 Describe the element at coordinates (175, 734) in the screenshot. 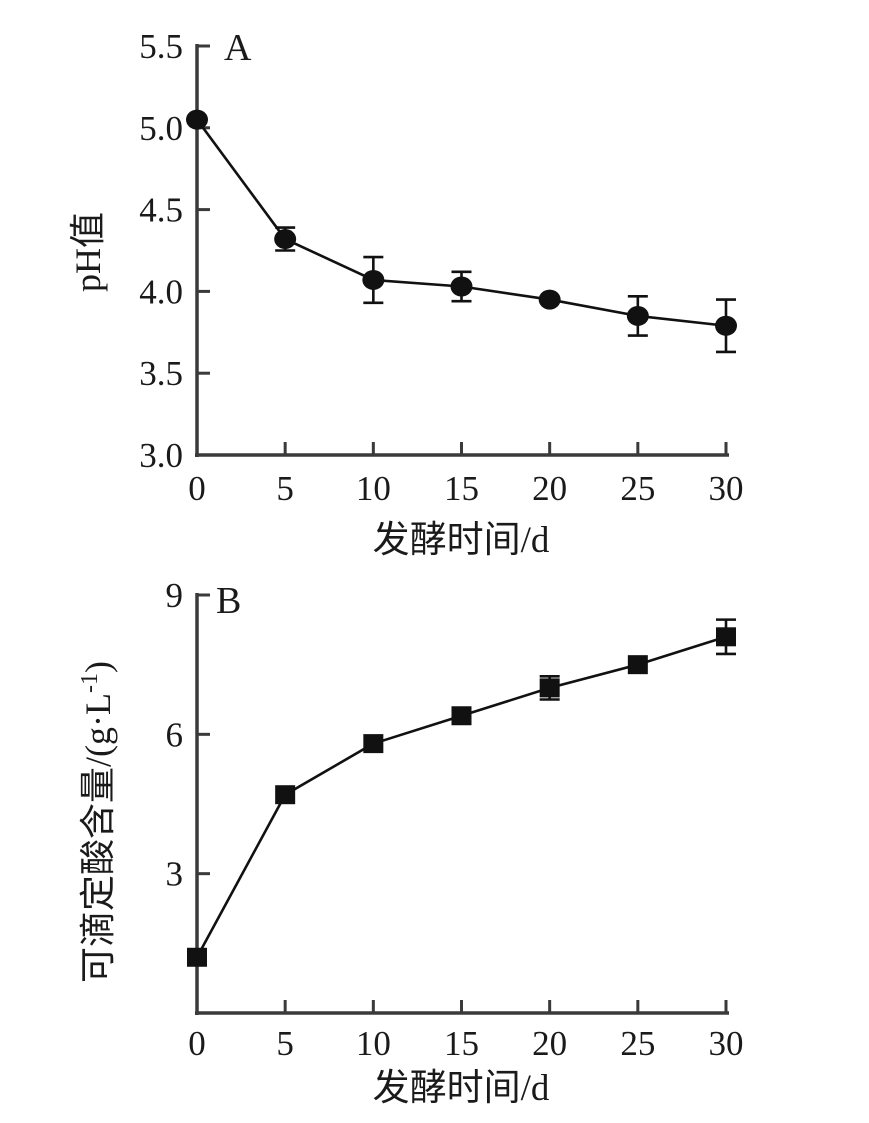

I see `y-tick-label: 6` at that location.